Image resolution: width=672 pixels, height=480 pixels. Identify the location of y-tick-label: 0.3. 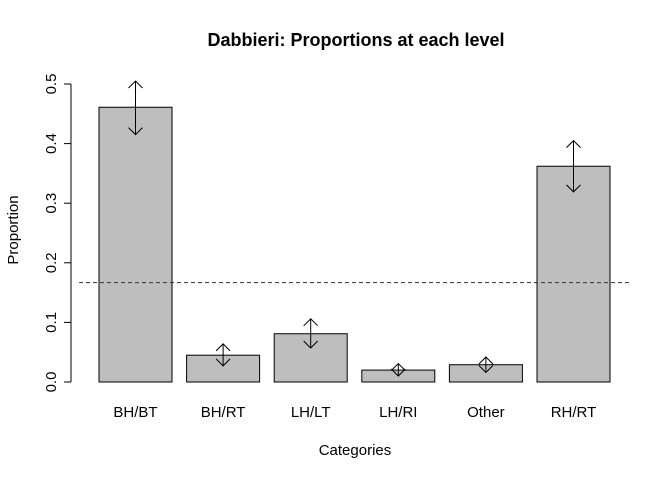
(51, 203).